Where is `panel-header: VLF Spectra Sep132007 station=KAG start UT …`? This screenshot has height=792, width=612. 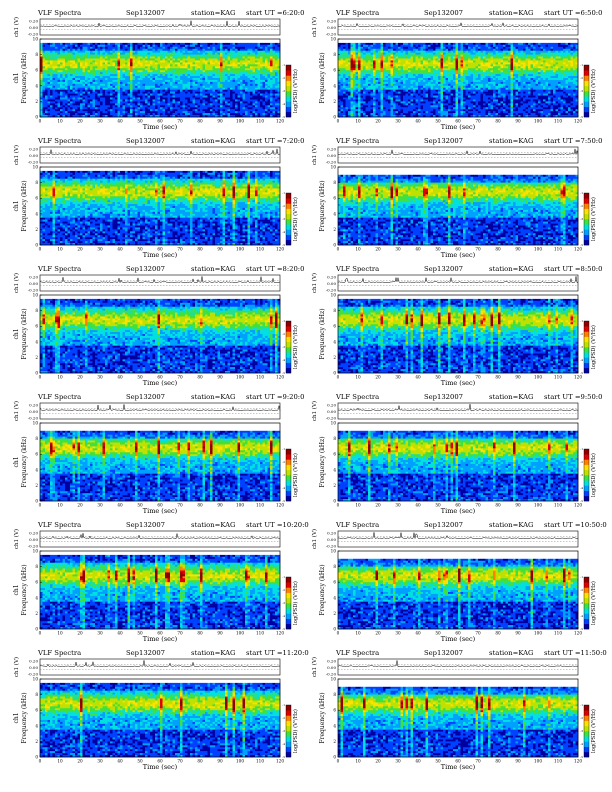
panel-header: VLF Spectra Sep132007 station=KAG start UT … is located at coordinates (468, 13).